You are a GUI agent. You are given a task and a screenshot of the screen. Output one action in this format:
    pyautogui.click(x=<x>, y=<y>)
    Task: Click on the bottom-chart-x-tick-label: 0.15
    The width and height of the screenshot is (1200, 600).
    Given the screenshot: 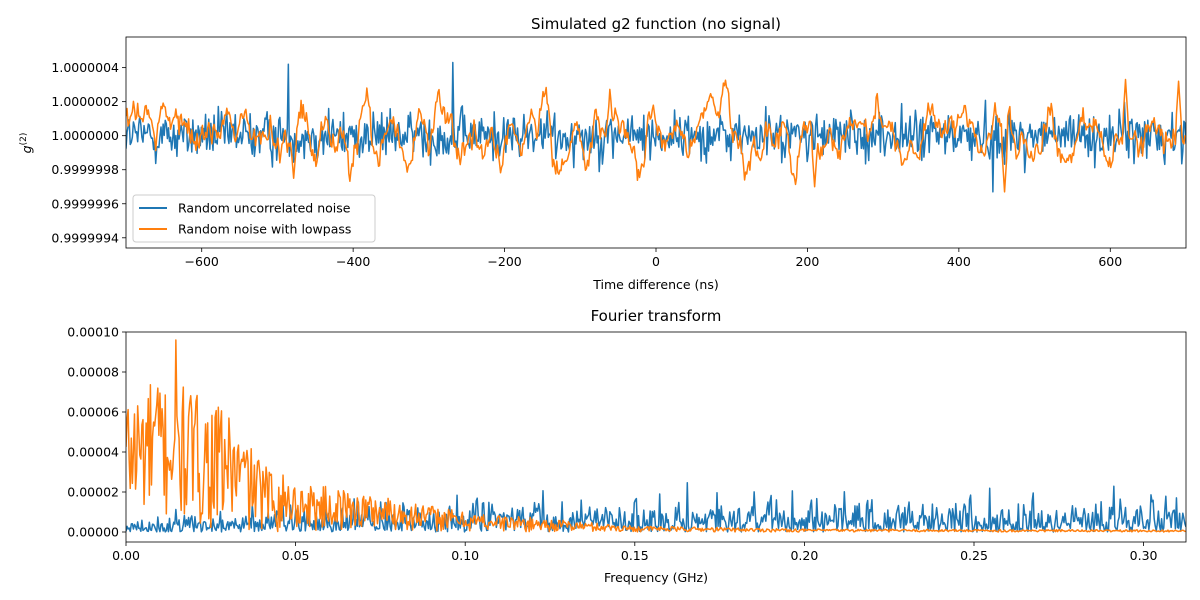 What is the action you would take?
    pyautogui.click(x=635, y=555)
    